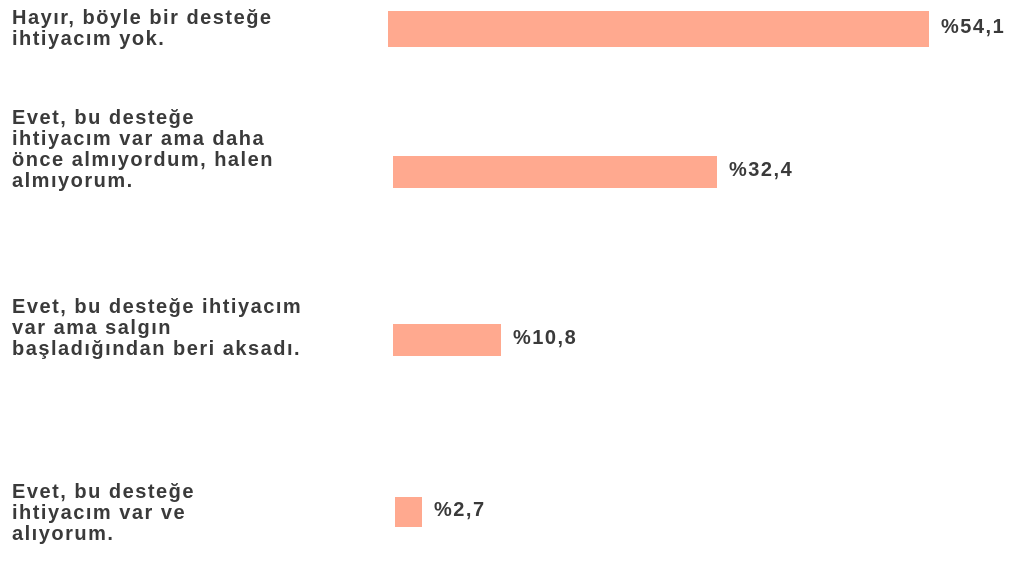  Describe the element at coordinates (973, 27) in the screenshot. I see `value-label: %54,1` at that location.